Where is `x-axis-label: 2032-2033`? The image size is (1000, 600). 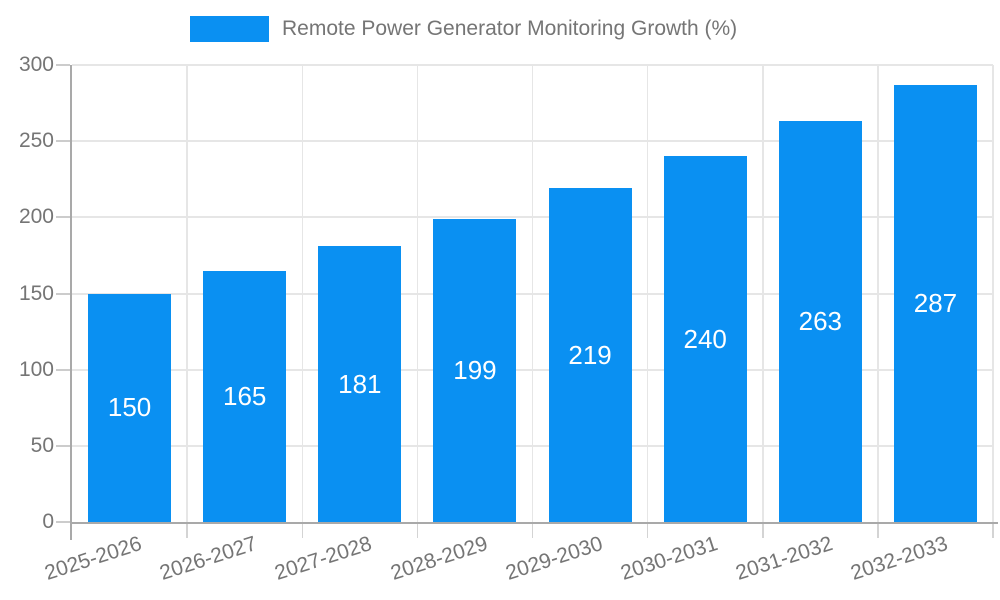
x-axis-label: 2032-2033 is located at coordinates (899, 558).